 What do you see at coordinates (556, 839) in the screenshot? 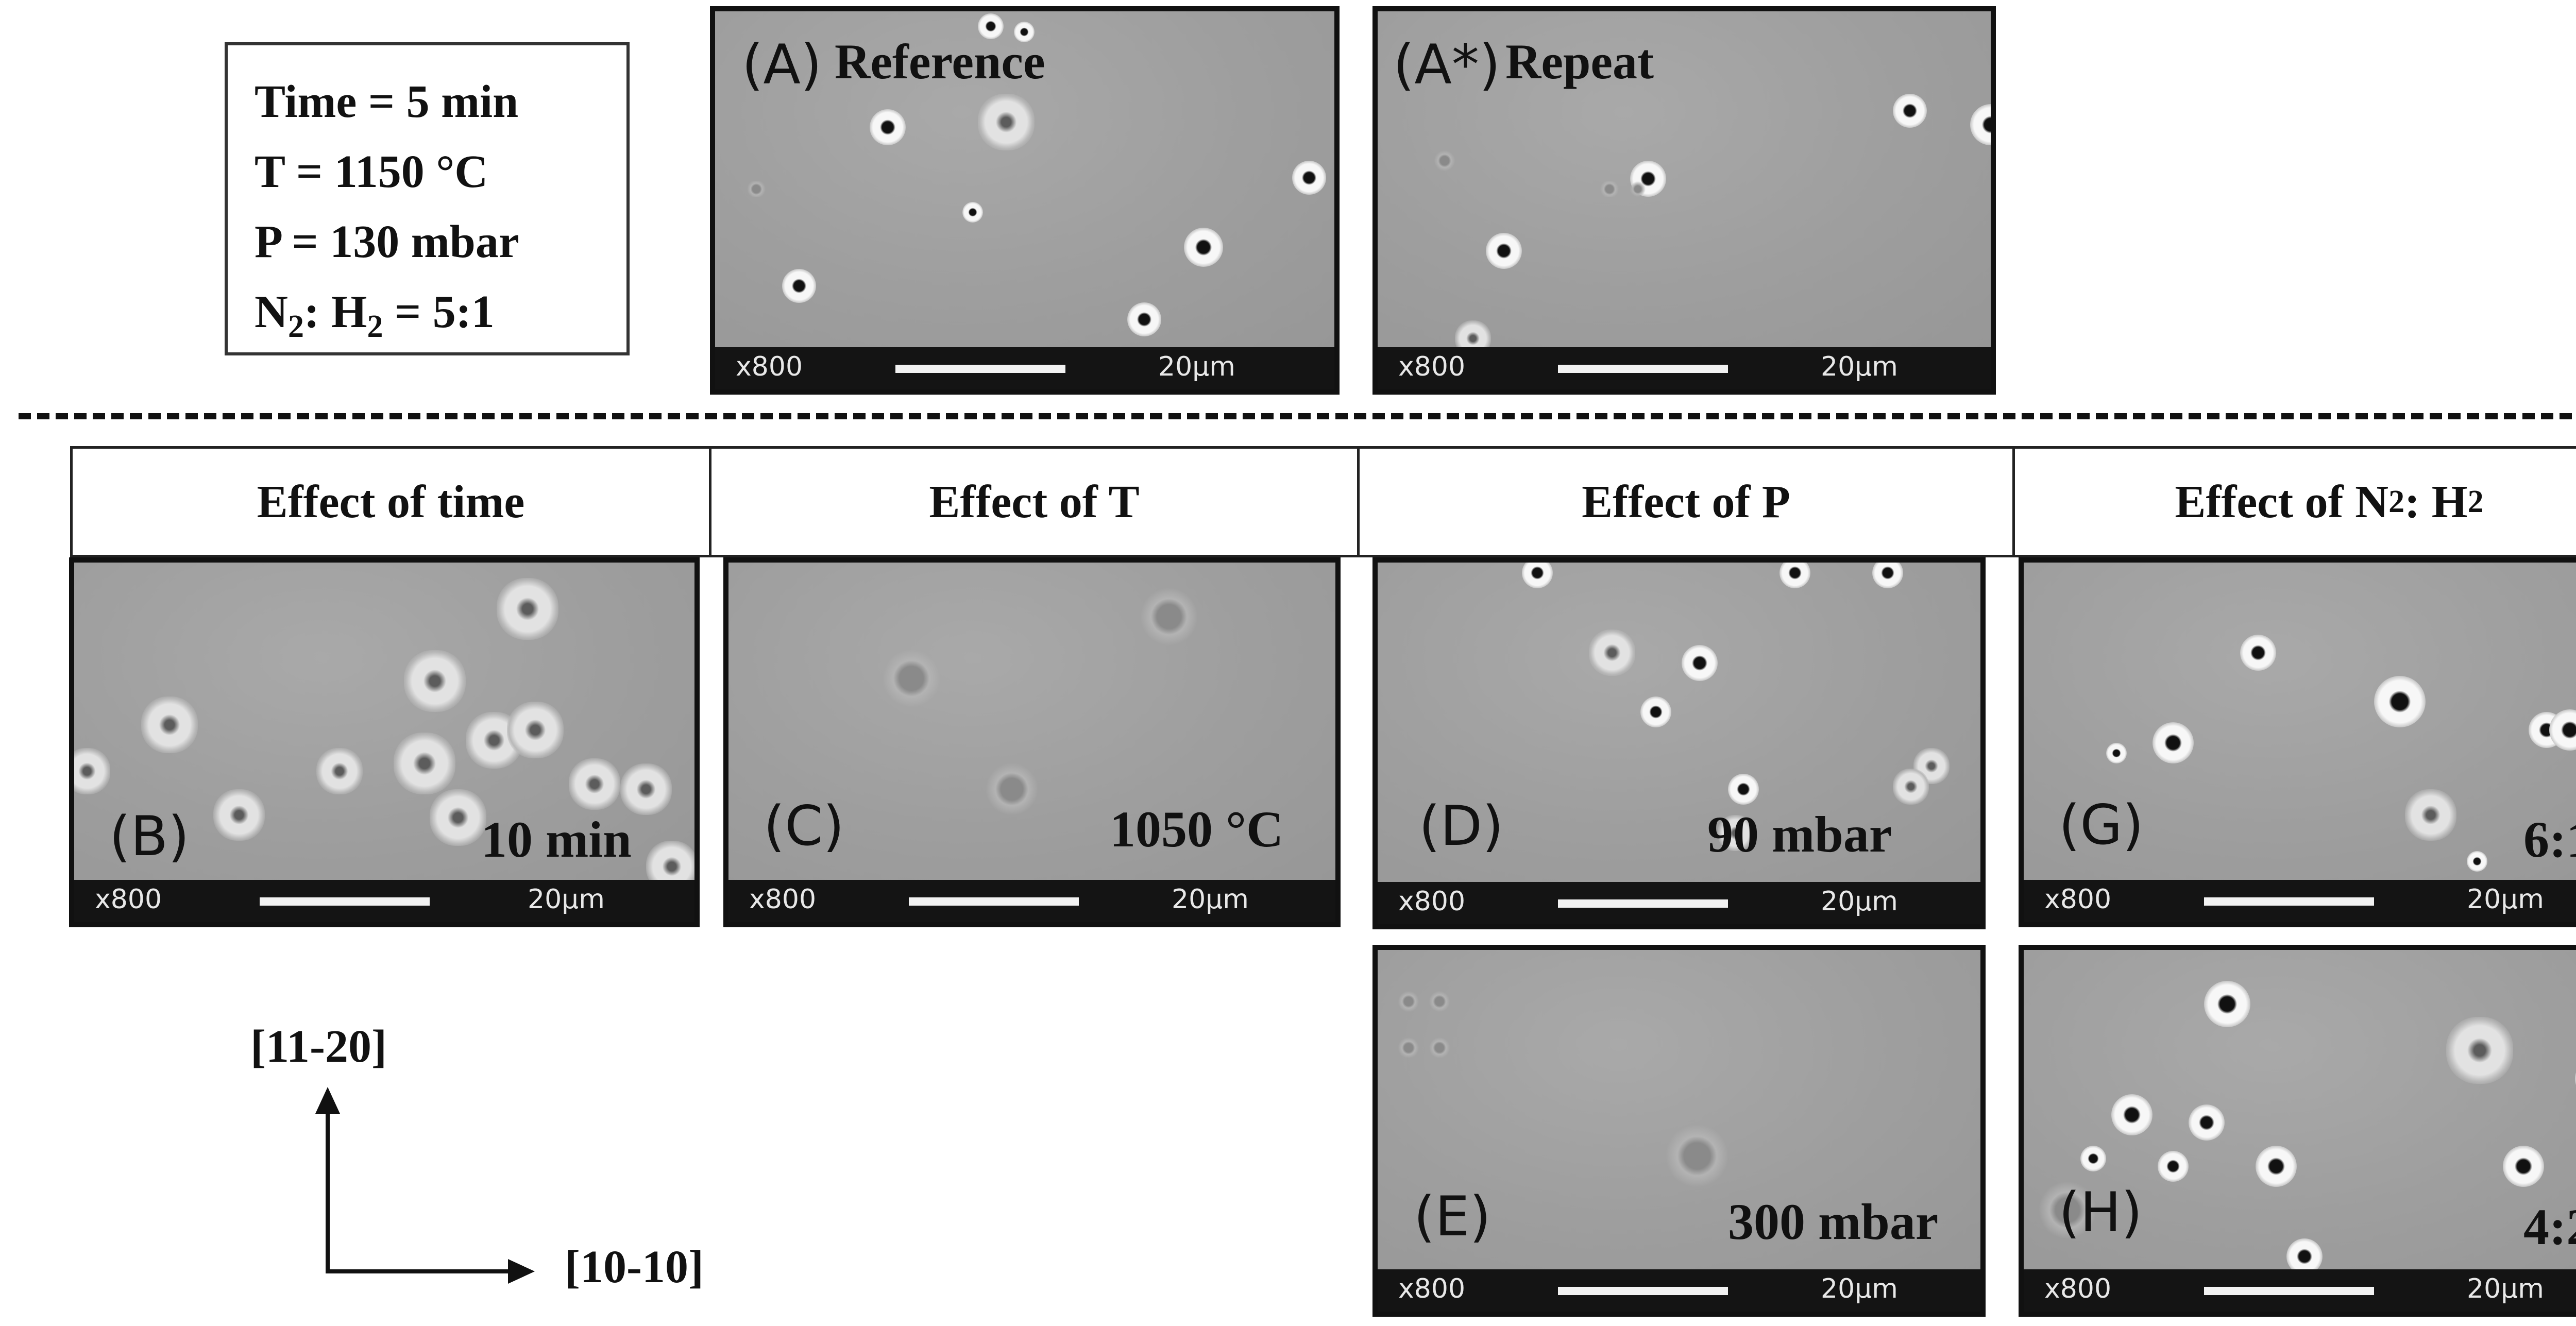
I see `panel-value-b: 10 min` at bounding box center [556, 839].